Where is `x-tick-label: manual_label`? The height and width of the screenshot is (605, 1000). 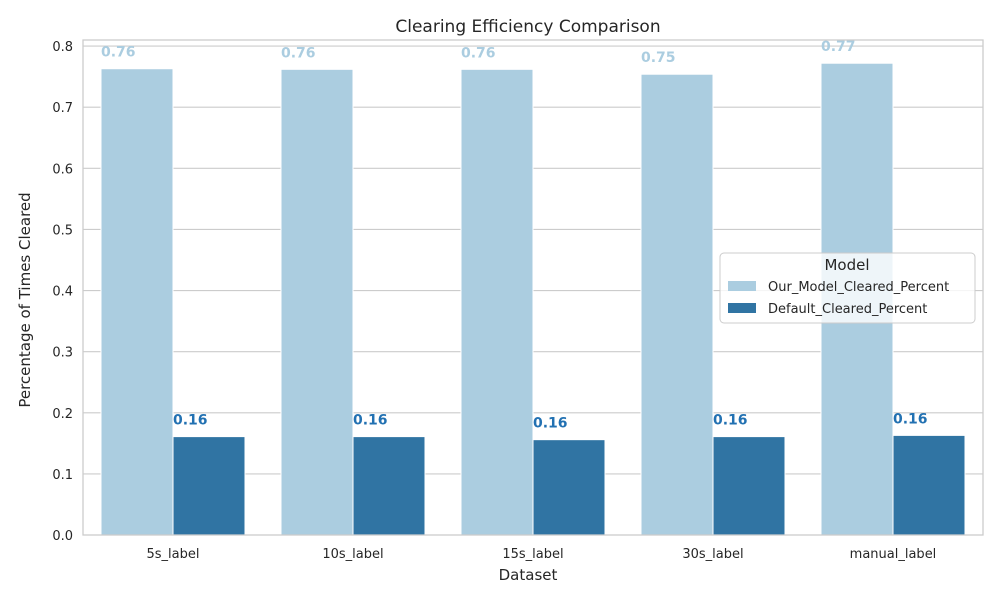 x-tick-label: manual_label is located at coordinates (893, 554).